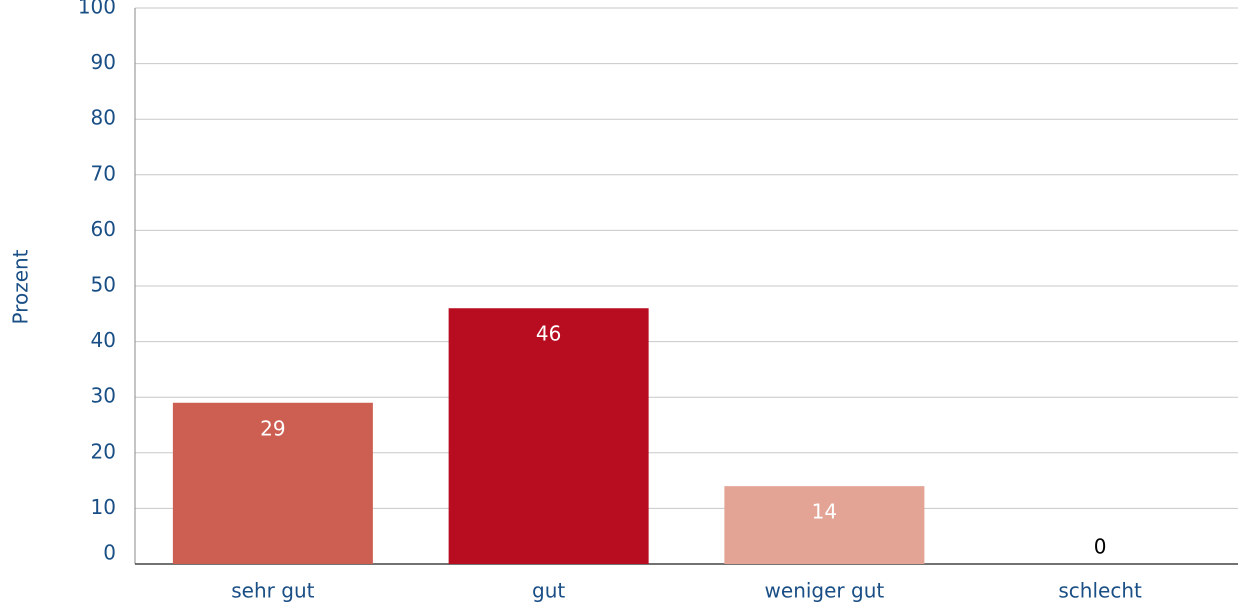  What do you see at coordinates (272, 428) in the screenshot?
I see `data-label: 29` at bounding box center [272, 428].